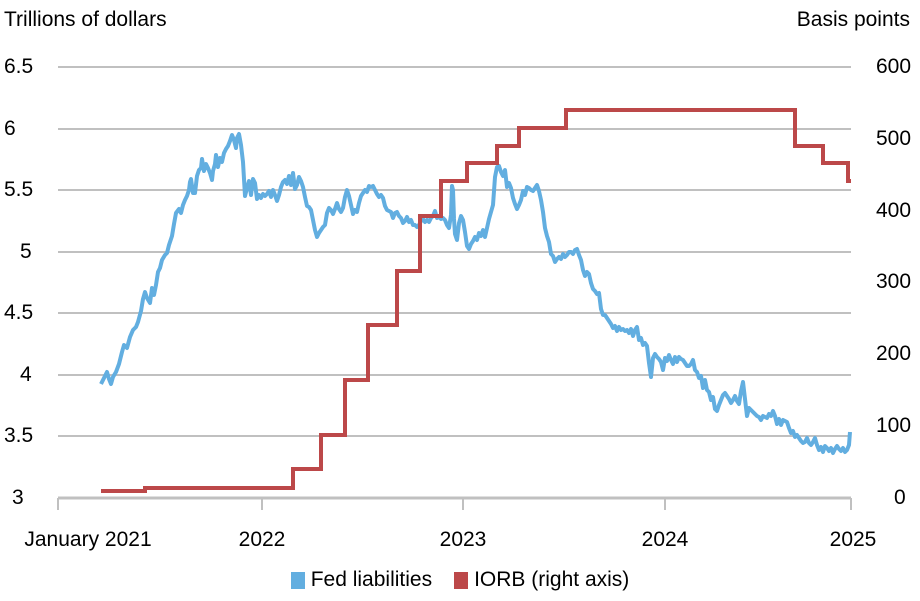 The image size is (920, 601). I want to click on x-tick: 2023, so click(463, 539).